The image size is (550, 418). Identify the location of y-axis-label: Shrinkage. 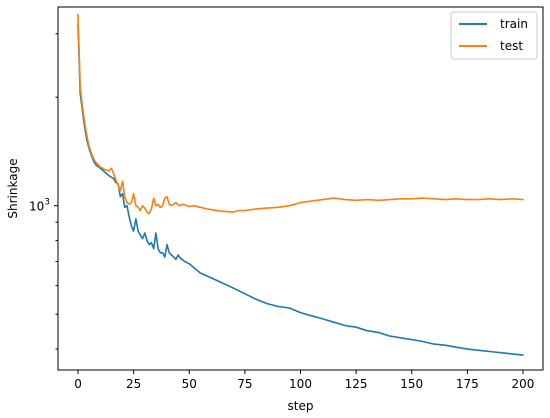
(13, 188).